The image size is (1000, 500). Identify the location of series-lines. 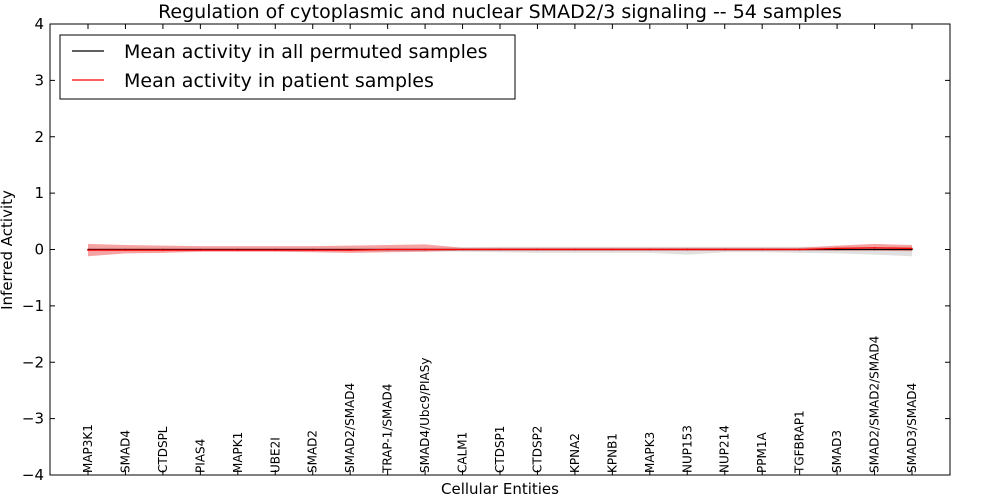
(500, 249).